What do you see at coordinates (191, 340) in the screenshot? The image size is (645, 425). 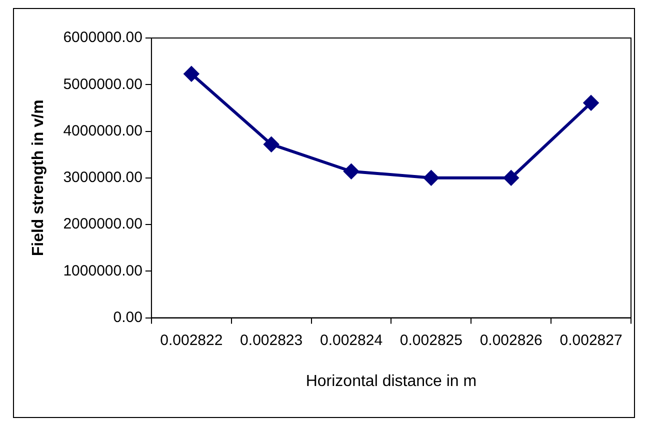 I see `x-tick-label: 0.002822` at bounding box center [191, 340].